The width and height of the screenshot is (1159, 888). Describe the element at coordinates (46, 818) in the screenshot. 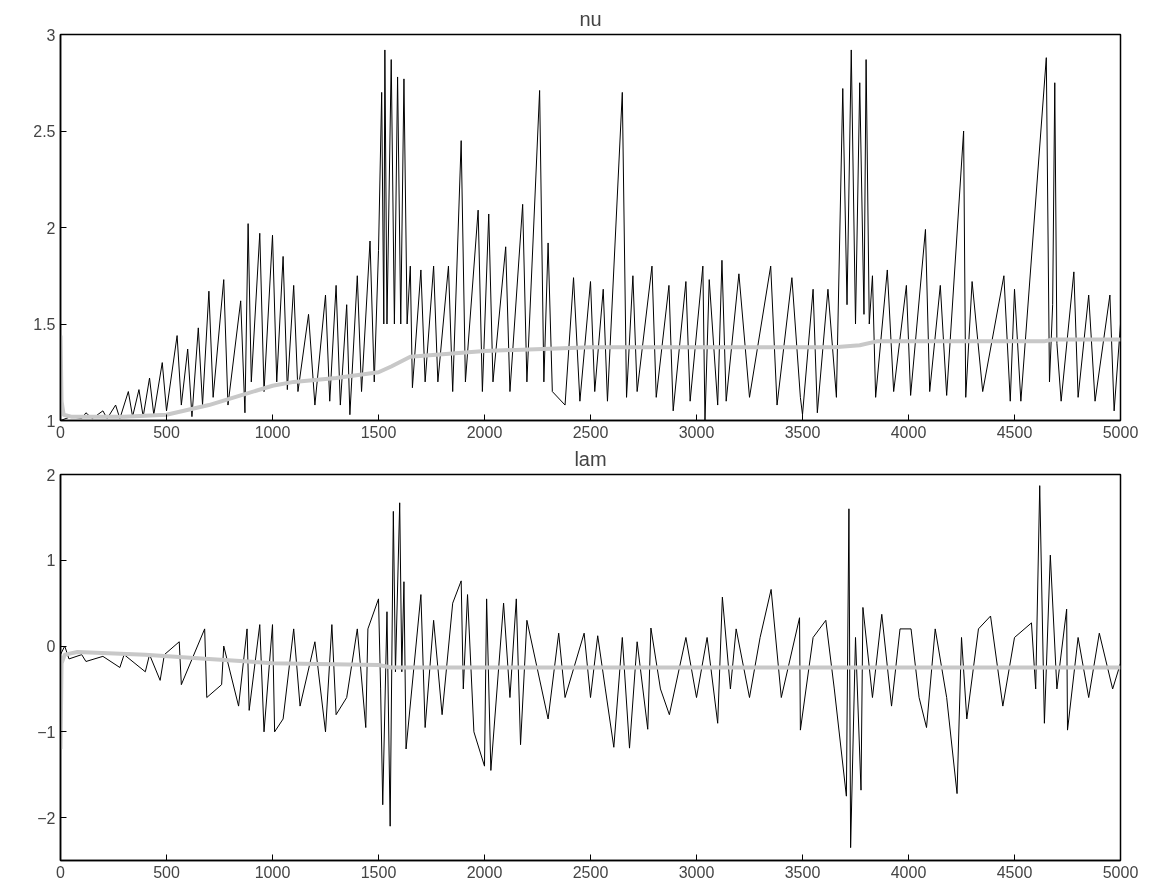

I see `y-tick-label: −2` at that location.